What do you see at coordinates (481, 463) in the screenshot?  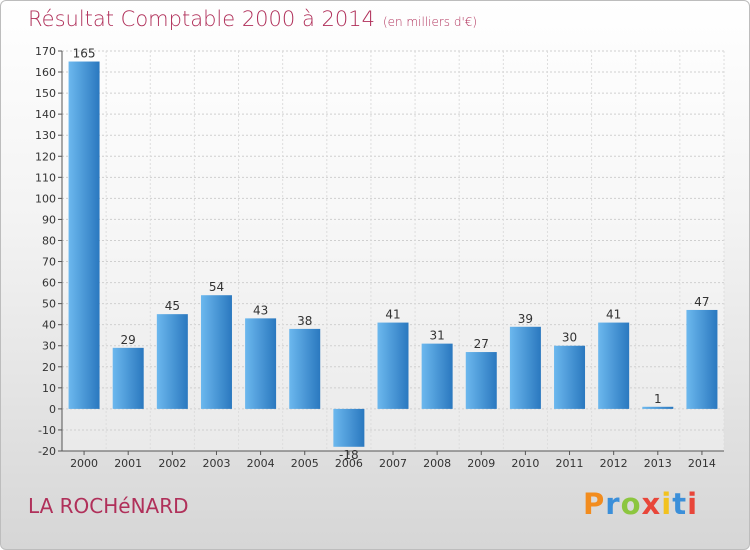 I see `x-tick-label-2009: 2009` at bounding box center [481, 463].